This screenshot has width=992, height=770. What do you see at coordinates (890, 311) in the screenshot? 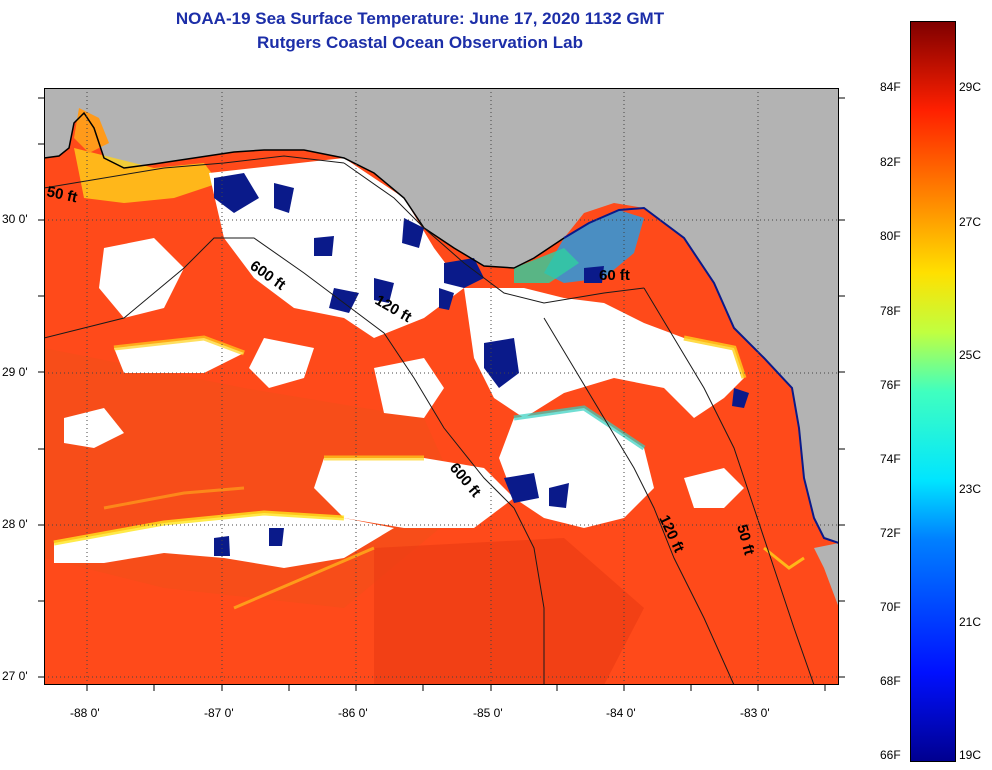
I see `colorbar-f-label: 78F` at bounding box center [890, 311].